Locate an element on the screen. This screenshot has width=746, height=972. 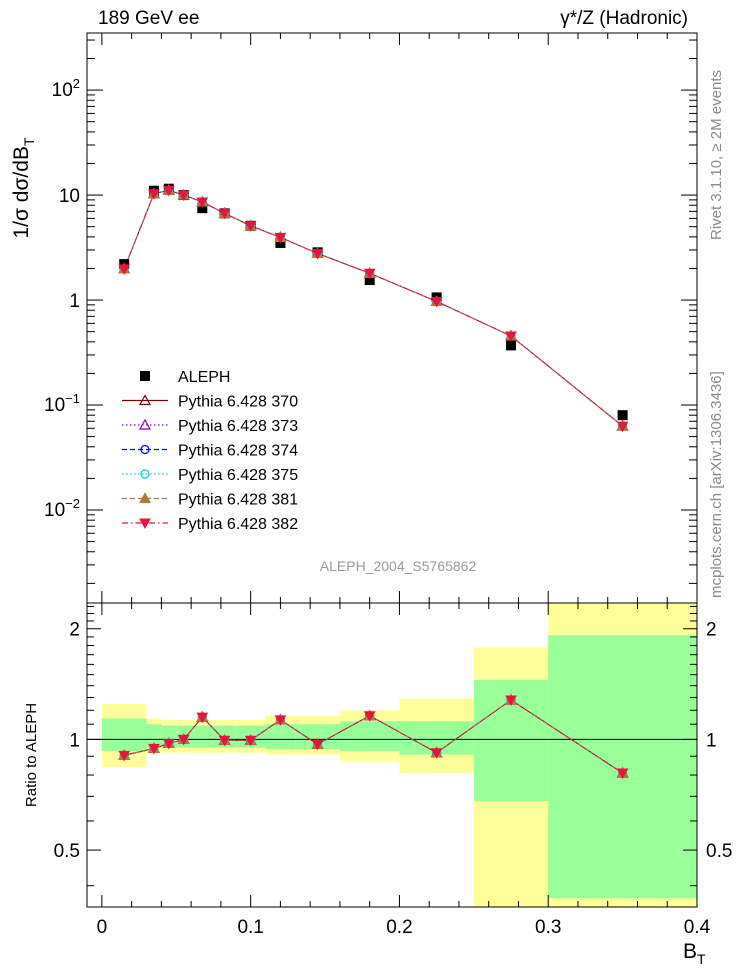
y-tick-label: 10² is located at coordinates (66, 88).